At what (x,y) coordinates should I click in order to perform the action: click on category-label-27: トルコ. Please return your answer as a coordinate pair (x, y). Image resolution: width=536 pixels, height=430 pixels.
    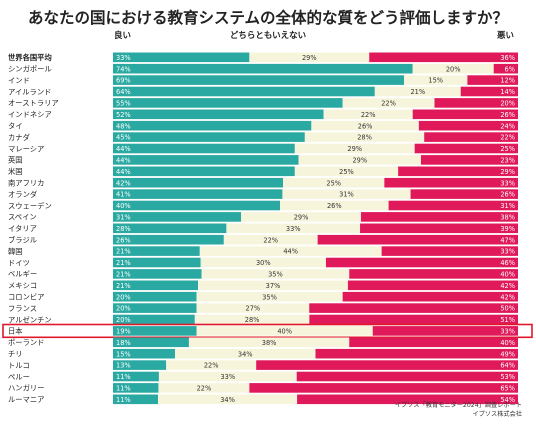
    Looking at the image, I should click on (19, 365).